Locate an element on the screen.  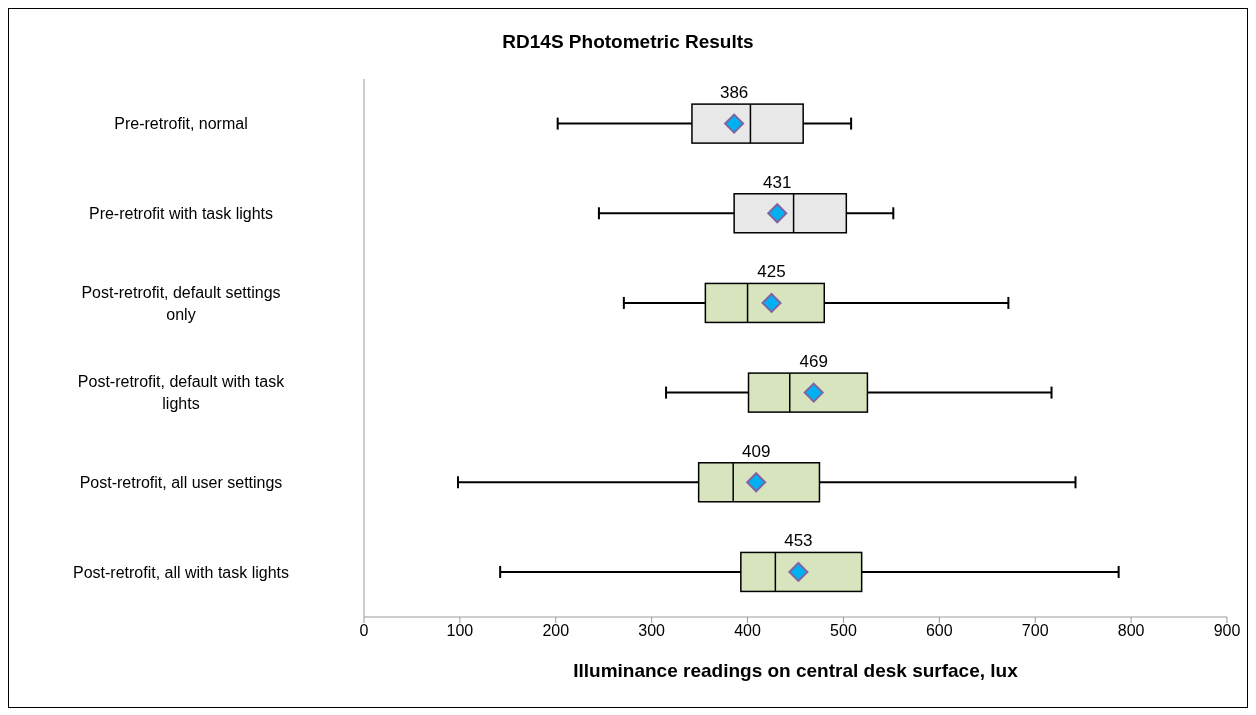
x-tick-label: 700 is located at coordinates (1035, 631).